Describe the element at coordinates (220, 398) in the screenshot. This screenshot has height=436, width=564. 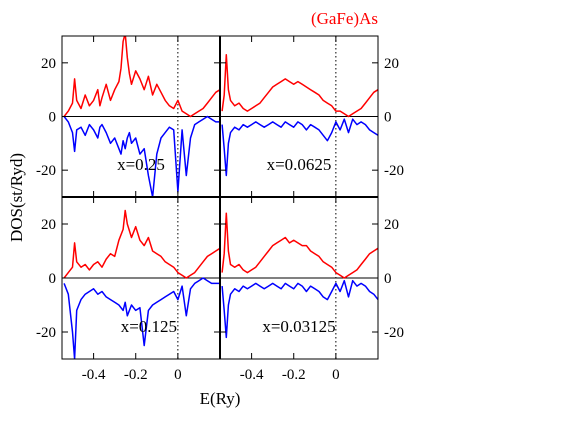
I see `x-axis-label: E(Ry)` at that location.